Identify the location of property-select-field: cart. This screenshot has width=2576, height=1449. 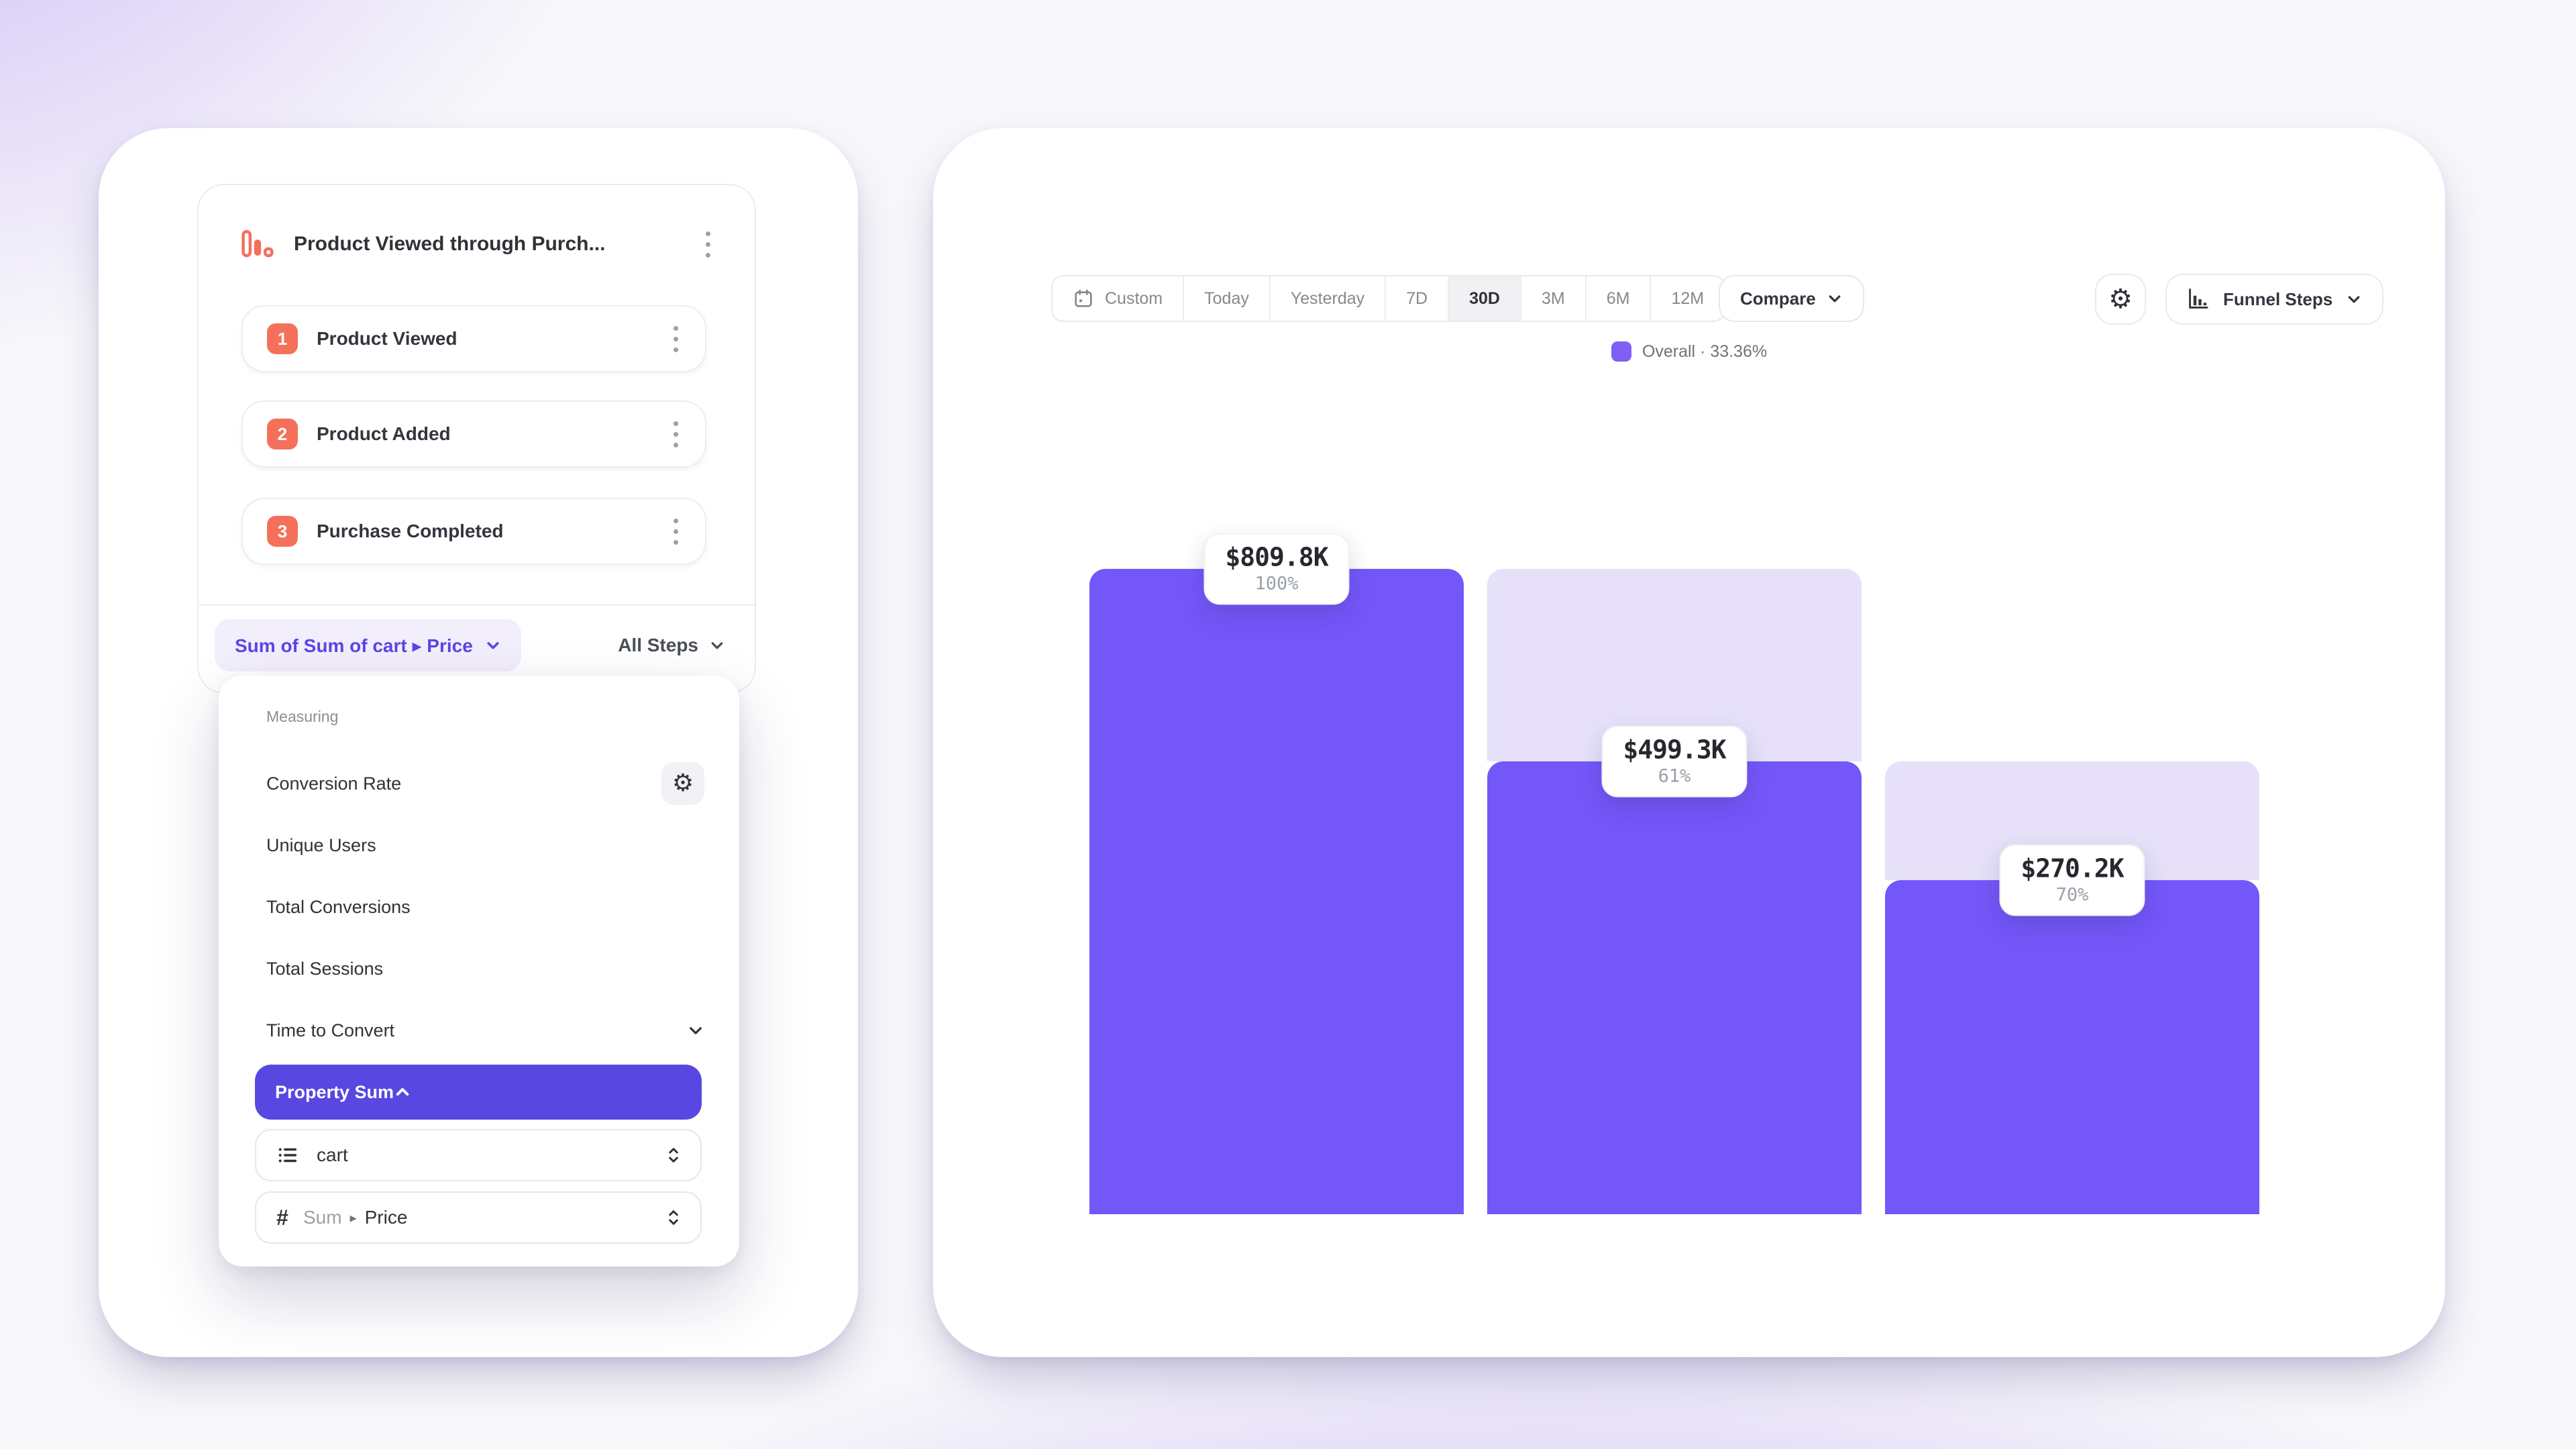
(478, 1155).